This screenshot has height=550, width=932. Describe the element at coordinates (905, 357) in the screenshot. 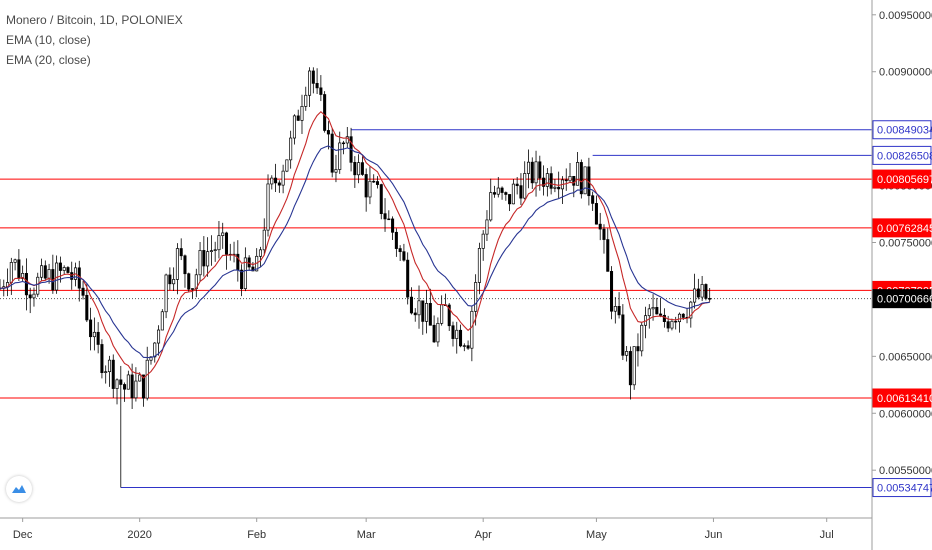

I see `y-tick-label-2: 0.00650000` at that location.